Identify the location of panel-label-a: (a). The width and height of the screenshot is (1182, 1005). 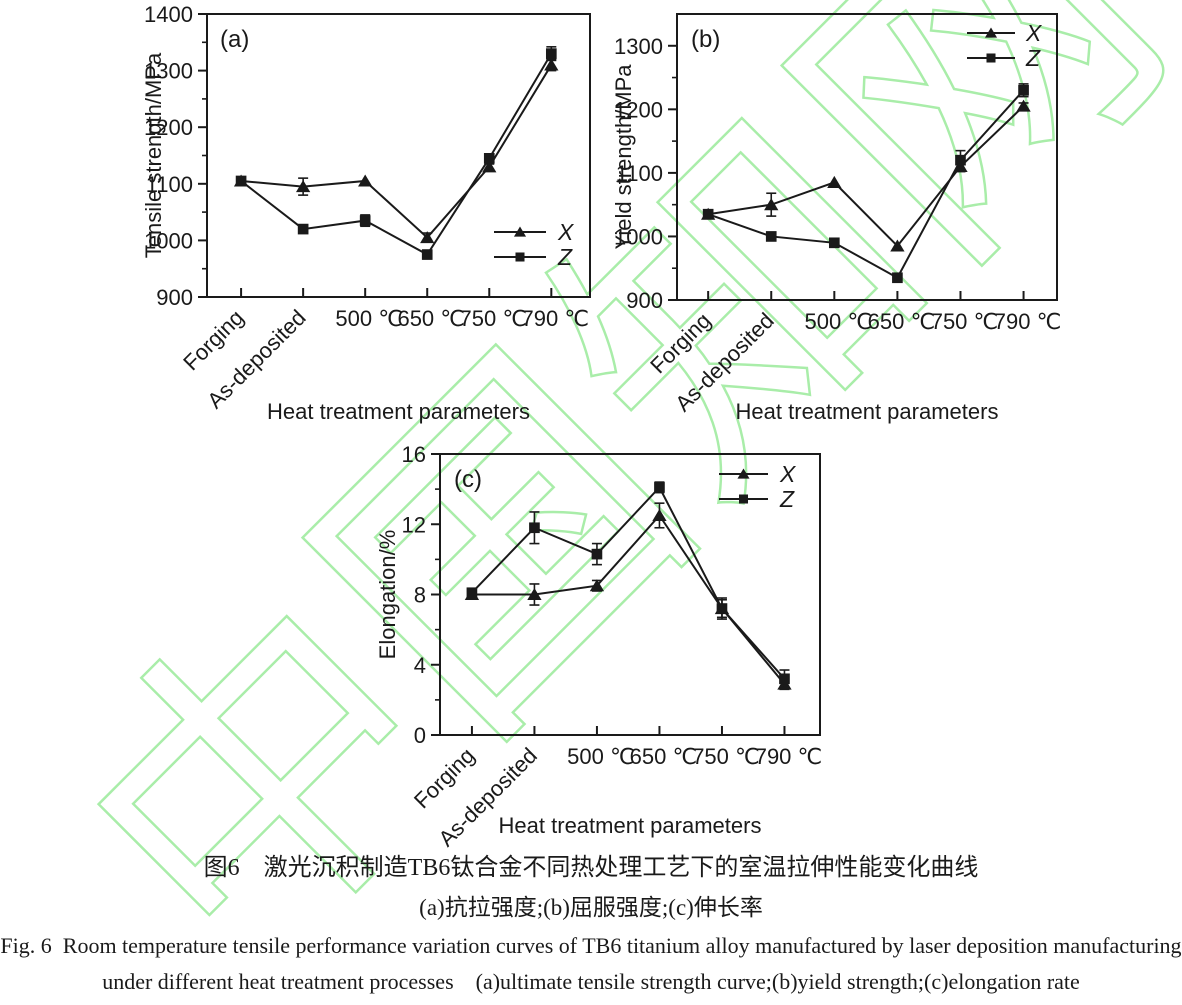
(234, 39).